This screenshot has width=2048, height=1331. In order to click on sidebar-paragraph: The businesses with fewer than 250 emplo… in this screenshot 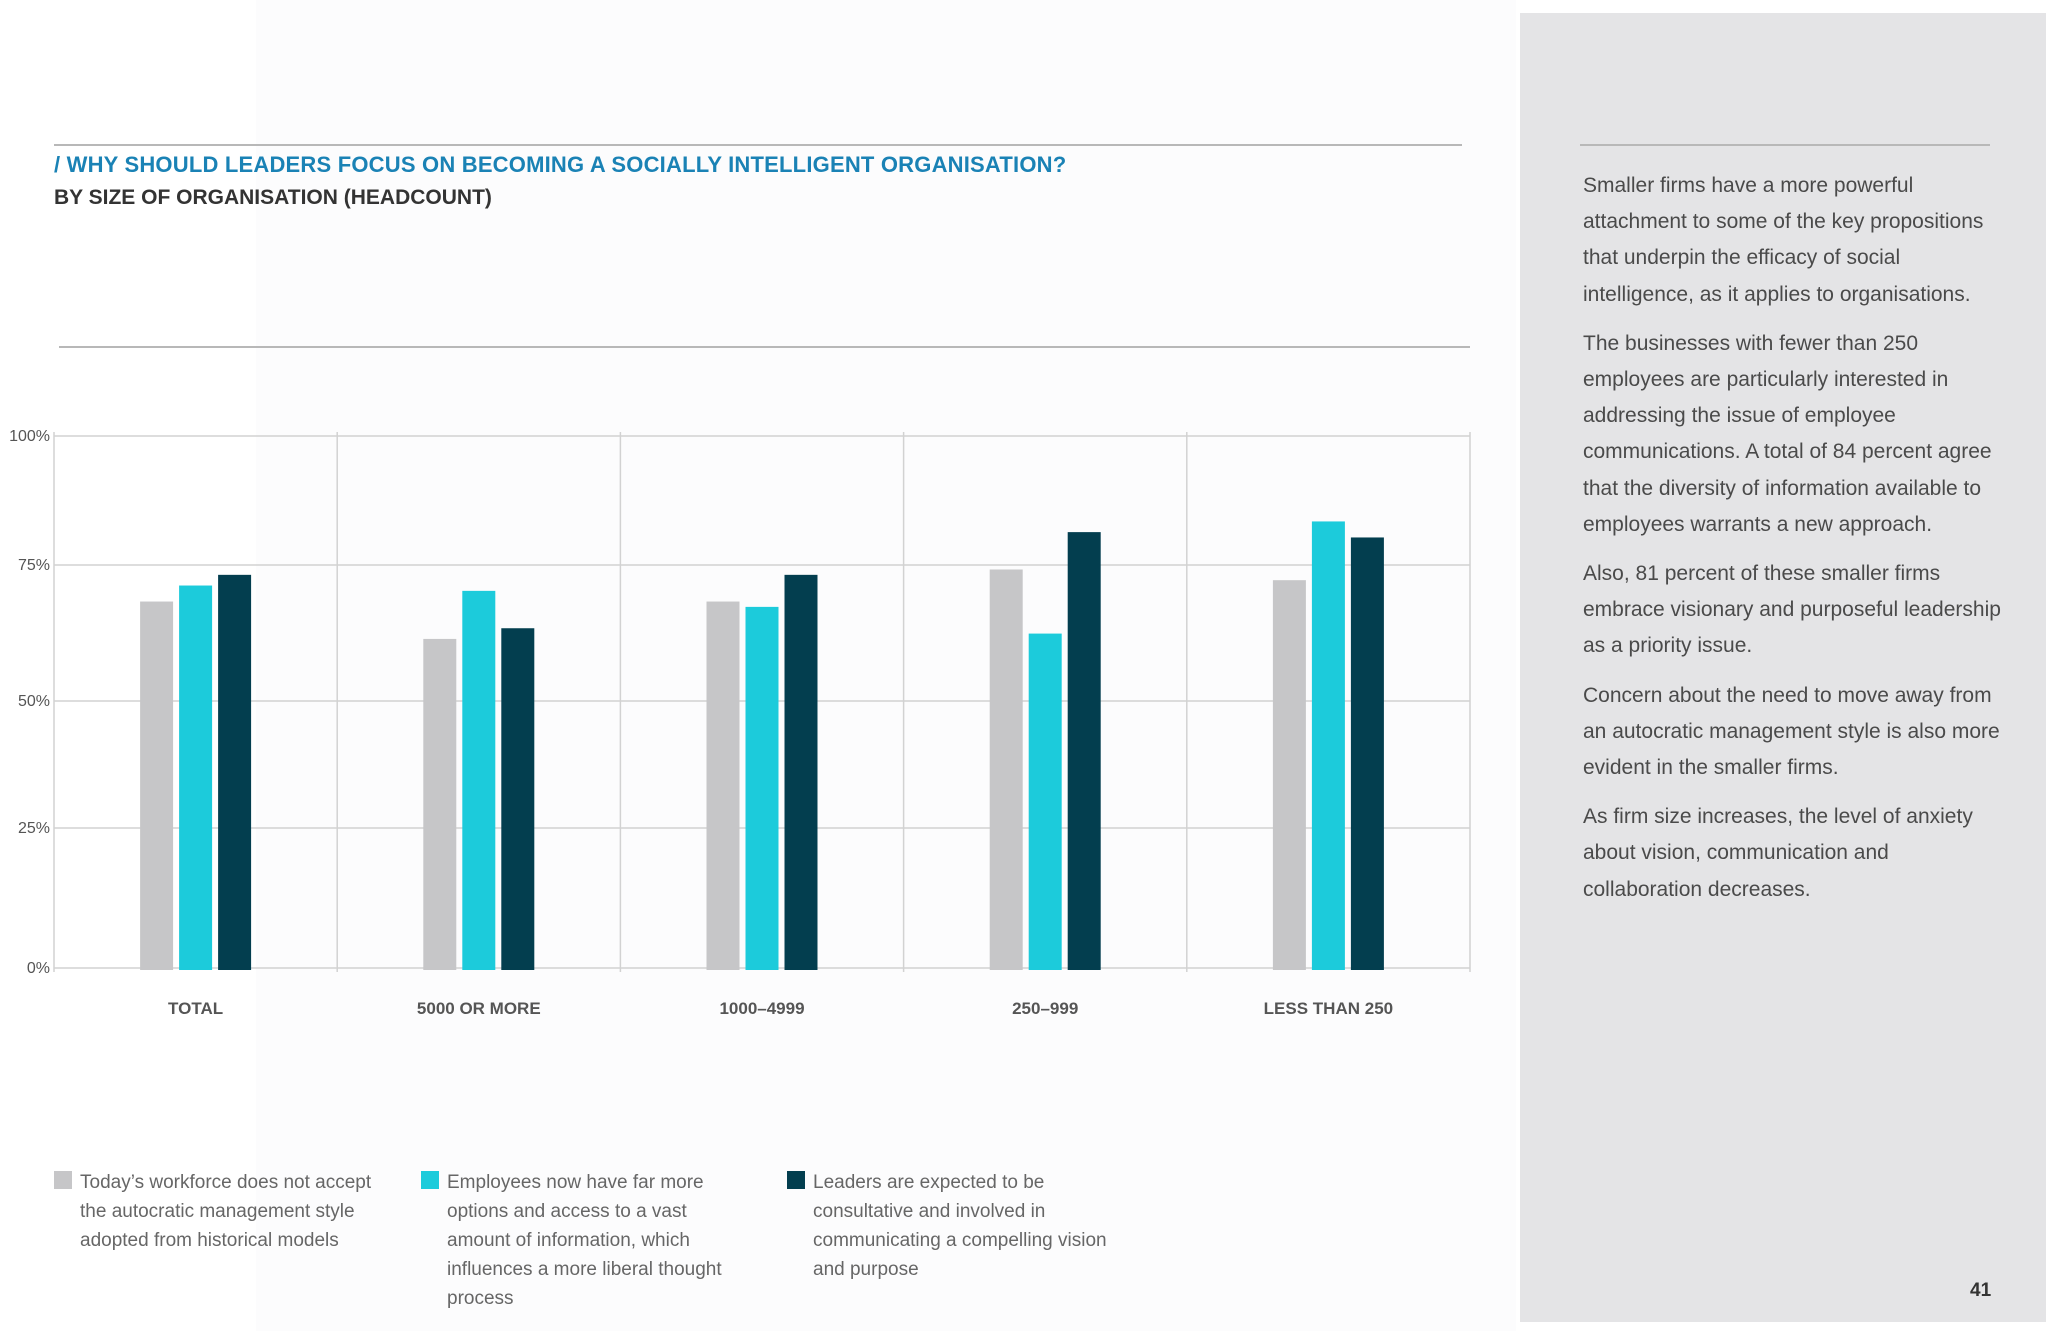, I will do `click(1787, 433)`.